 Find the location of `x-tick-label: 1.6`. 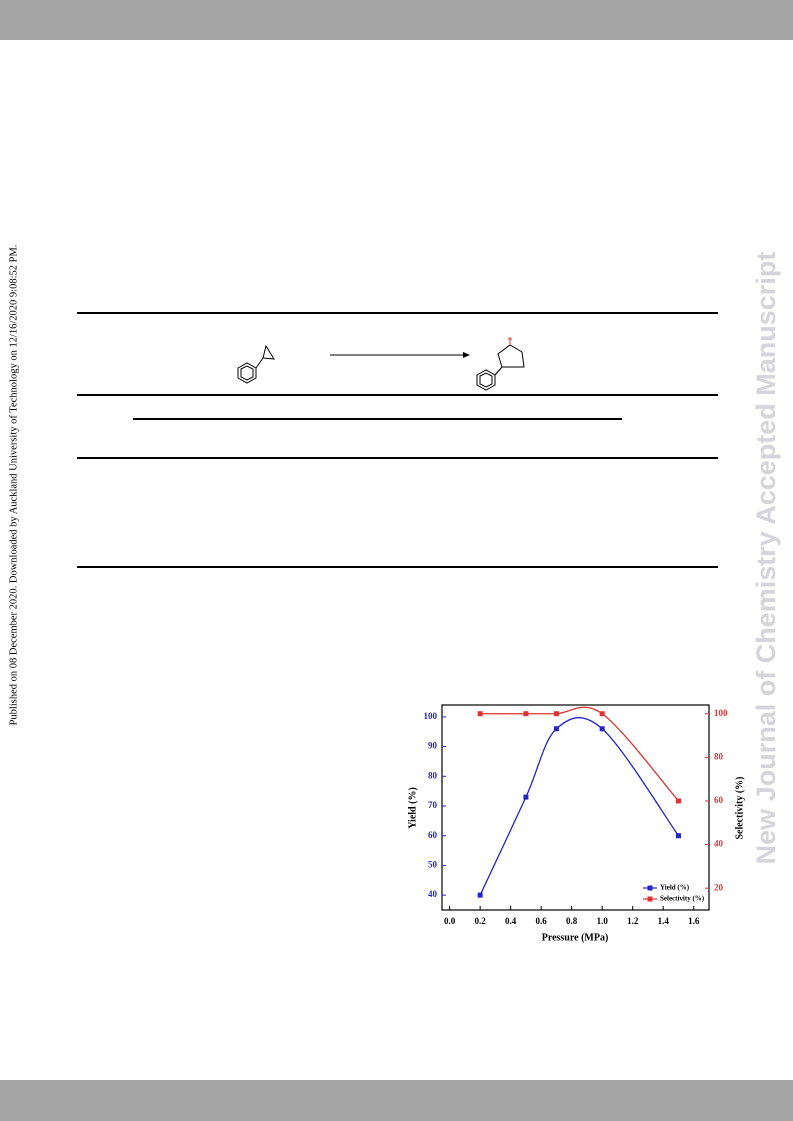

x-tick-label: 1.6 is located at coordinates (694, 921).